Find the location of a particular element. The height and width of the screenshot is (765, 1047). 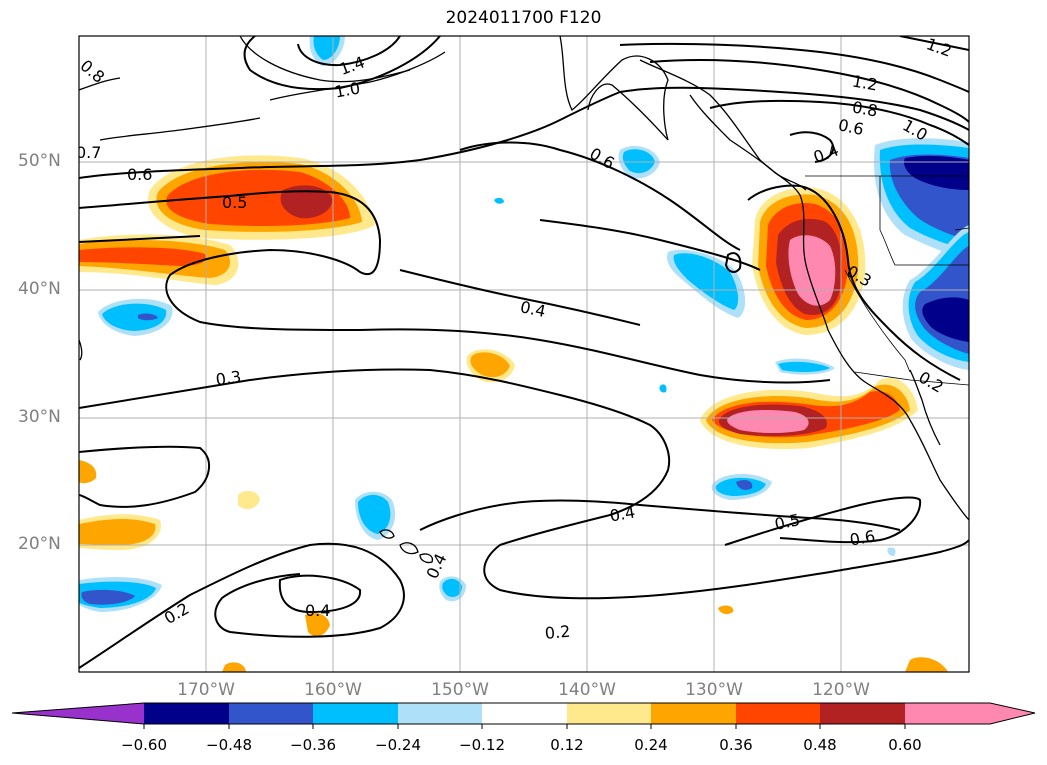

contour-label: 0.3 is located at coordinates (229, 378).